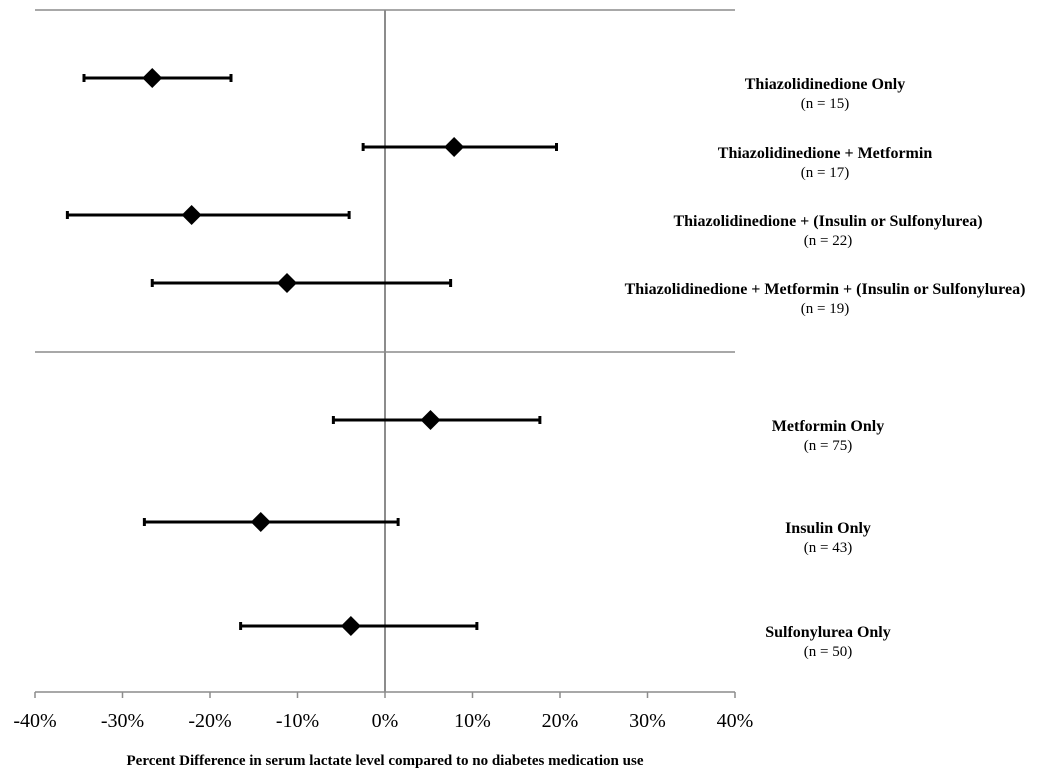  I want to click on forest-row: Sulfonylurea Only (n = 50), so click(565, 638).